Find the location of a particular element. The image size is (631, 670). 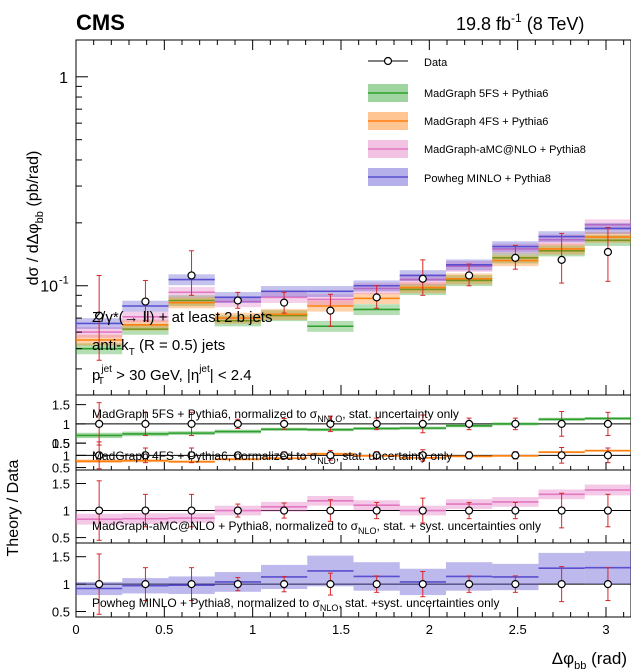

legend-item-mg5fs: MadGraph 5FS + Pythia6 is located at coordinates (458, 93).